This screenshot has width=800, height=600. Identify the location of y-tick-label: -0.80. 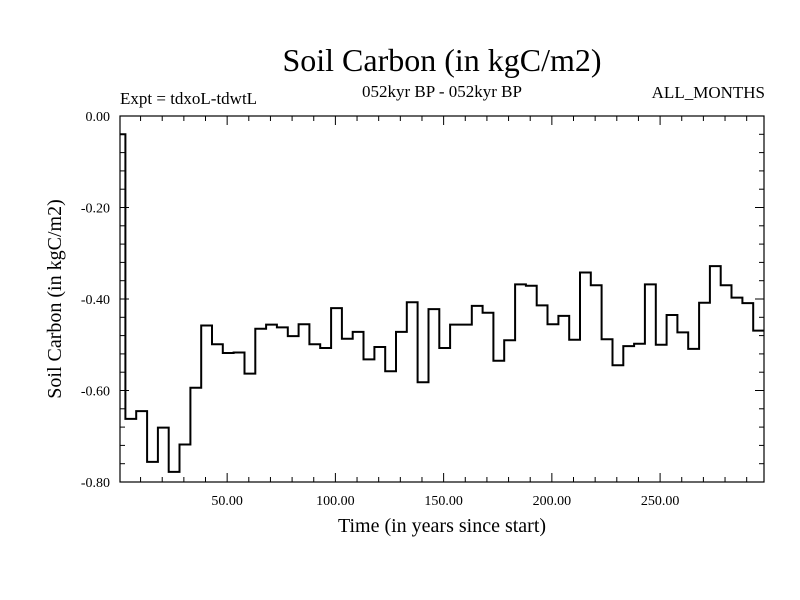
(95, 483).